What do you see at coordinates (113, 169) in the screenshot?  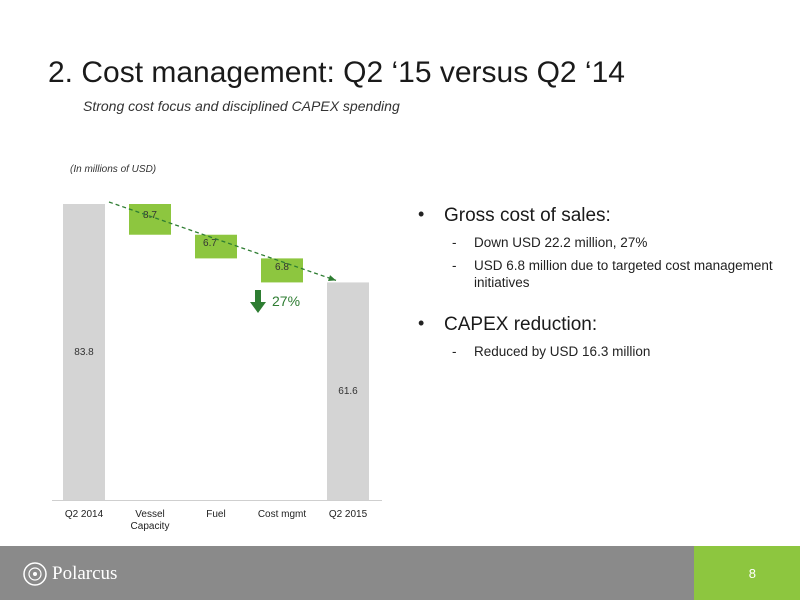 I see `chart-units-note: (In millions of USD)` at bounding box center [113, 169].